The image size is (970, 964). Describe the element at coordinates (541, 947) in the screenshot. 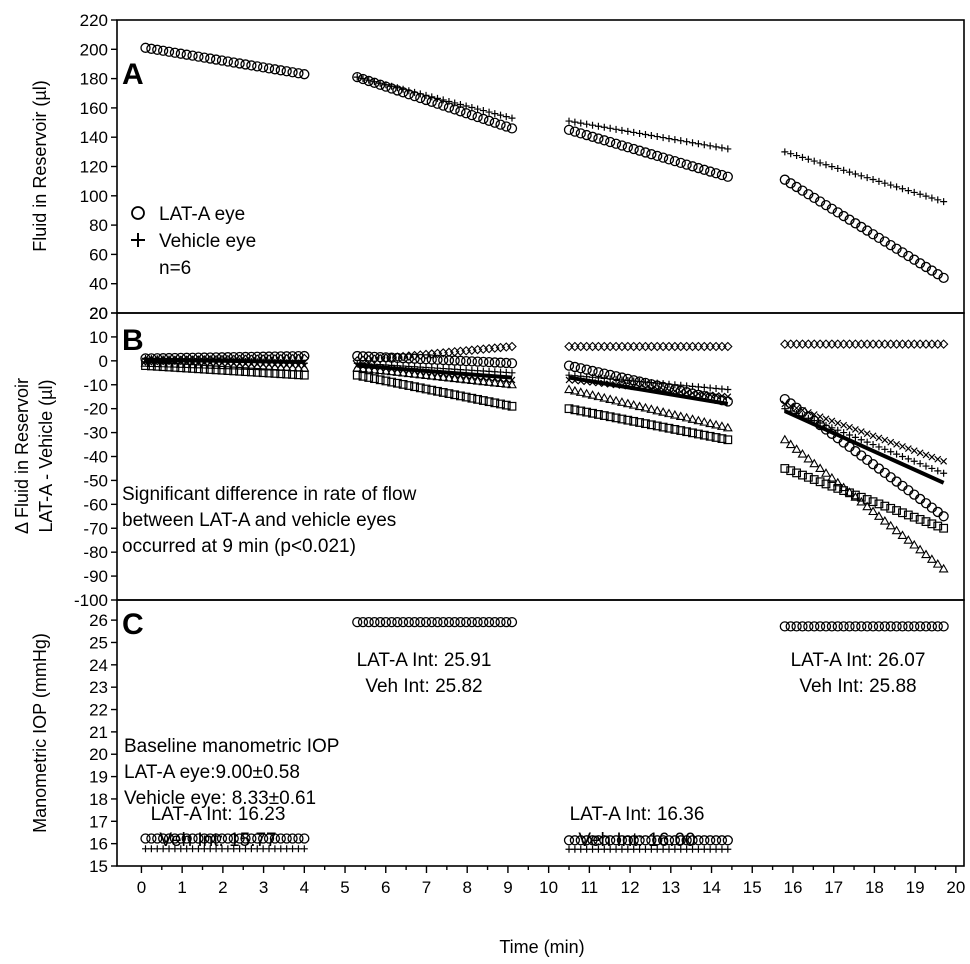

I see `x-axis-label: Time (min)` at that location.